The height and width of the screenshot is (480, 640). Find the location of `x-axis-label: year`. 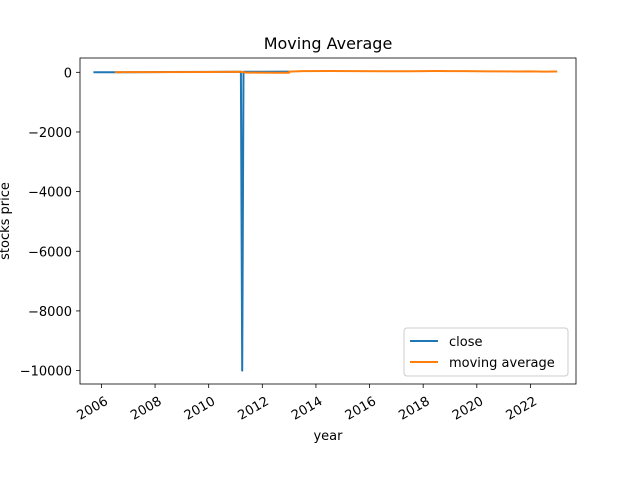

x-axis-label: year is located at coordinates (328, 436).